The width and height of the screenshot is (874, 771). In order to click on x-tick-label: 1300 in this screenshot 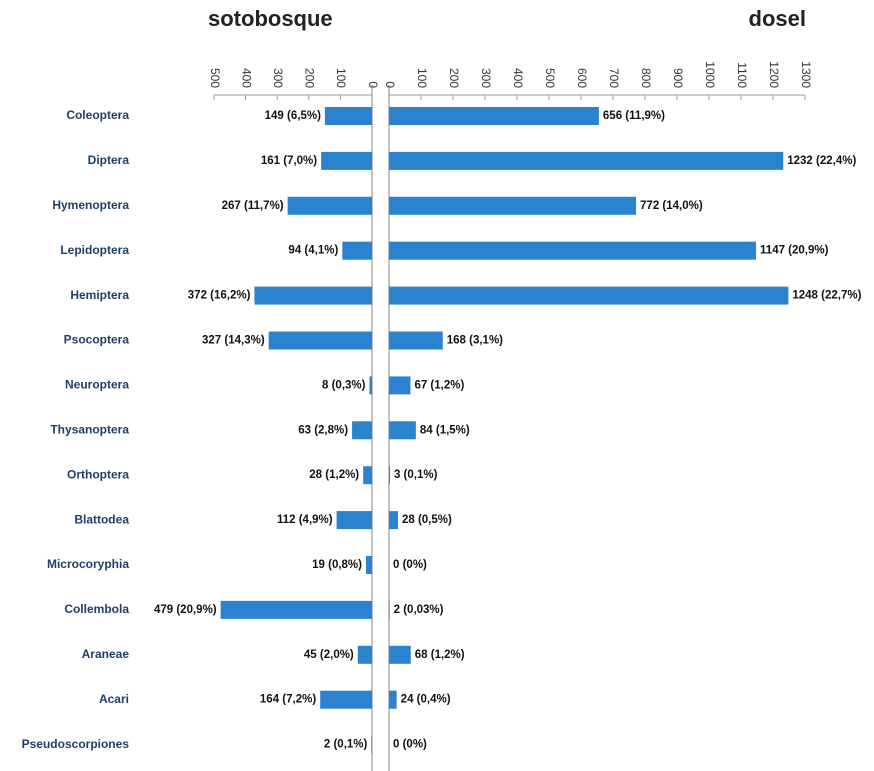, I will do `click(806, 74)`.